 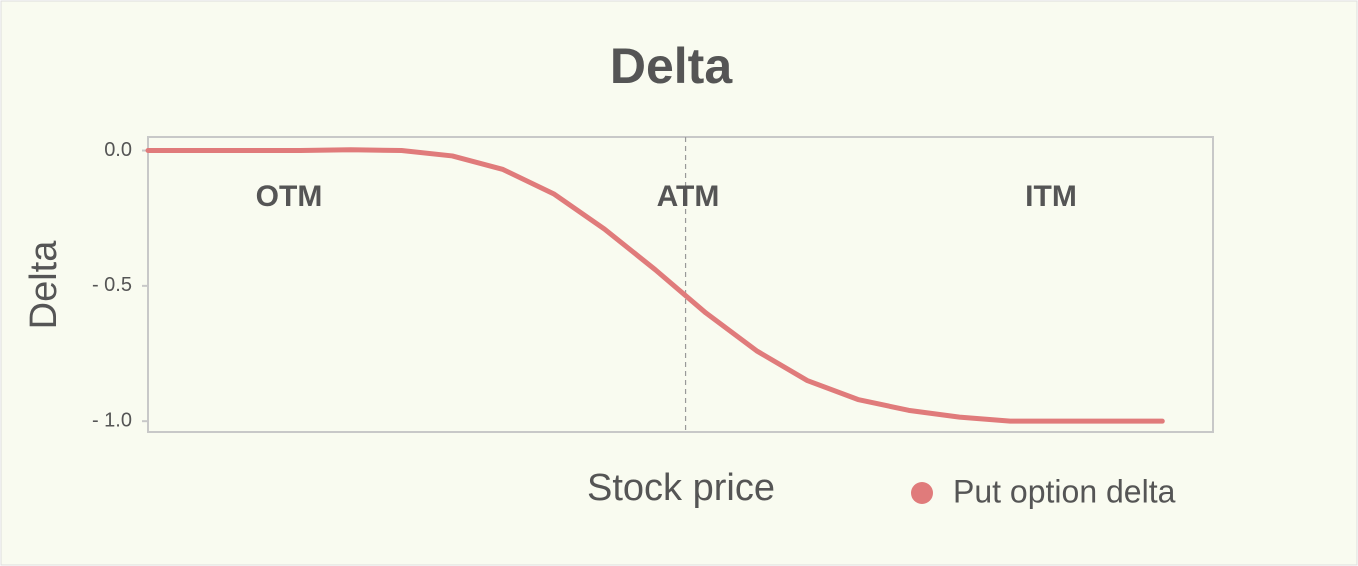 What do you see at coordinates (118, 150) in the screenshot?
I see `y-tick-label: 0.0` at bounding box center [118, 150].